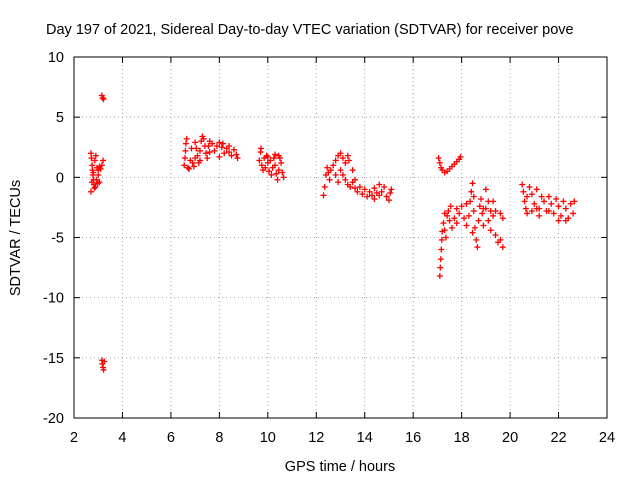 The height and width of the screenshot is (480, 640). I want to click on y-tick-label: -5, so click(57, 239).